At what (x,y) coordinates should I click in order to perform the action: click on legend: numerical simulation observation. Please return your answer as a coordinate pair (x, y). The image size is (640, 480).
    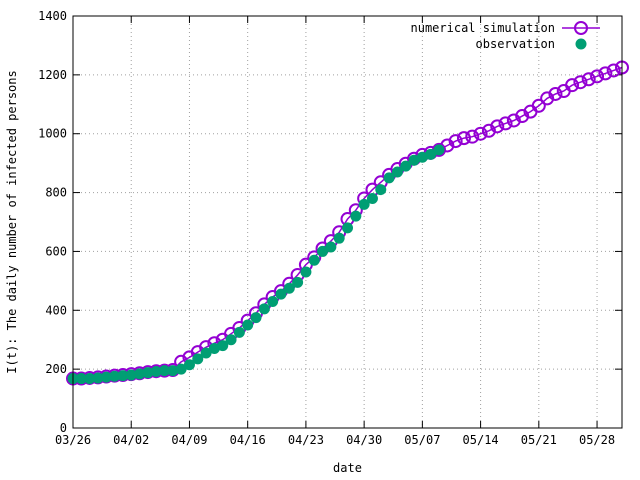
    Looking at the image, I should click on (505, 36).